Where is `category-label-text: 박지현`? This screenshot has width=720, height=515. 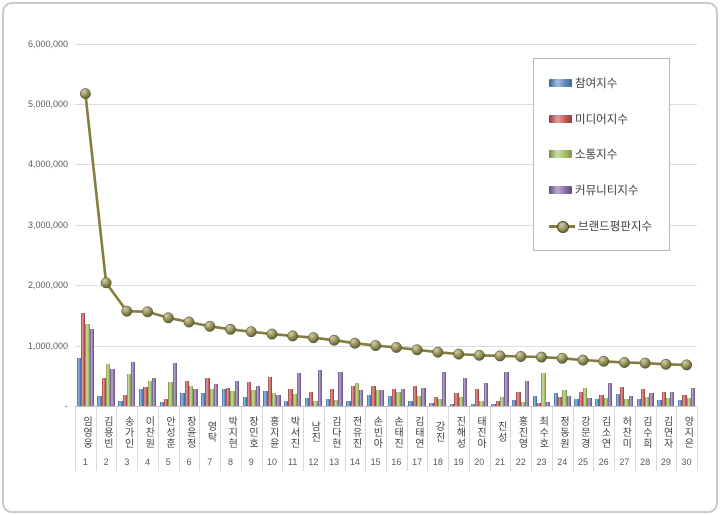 category-label-text: 박지현 is located at coordinates (231, 432).